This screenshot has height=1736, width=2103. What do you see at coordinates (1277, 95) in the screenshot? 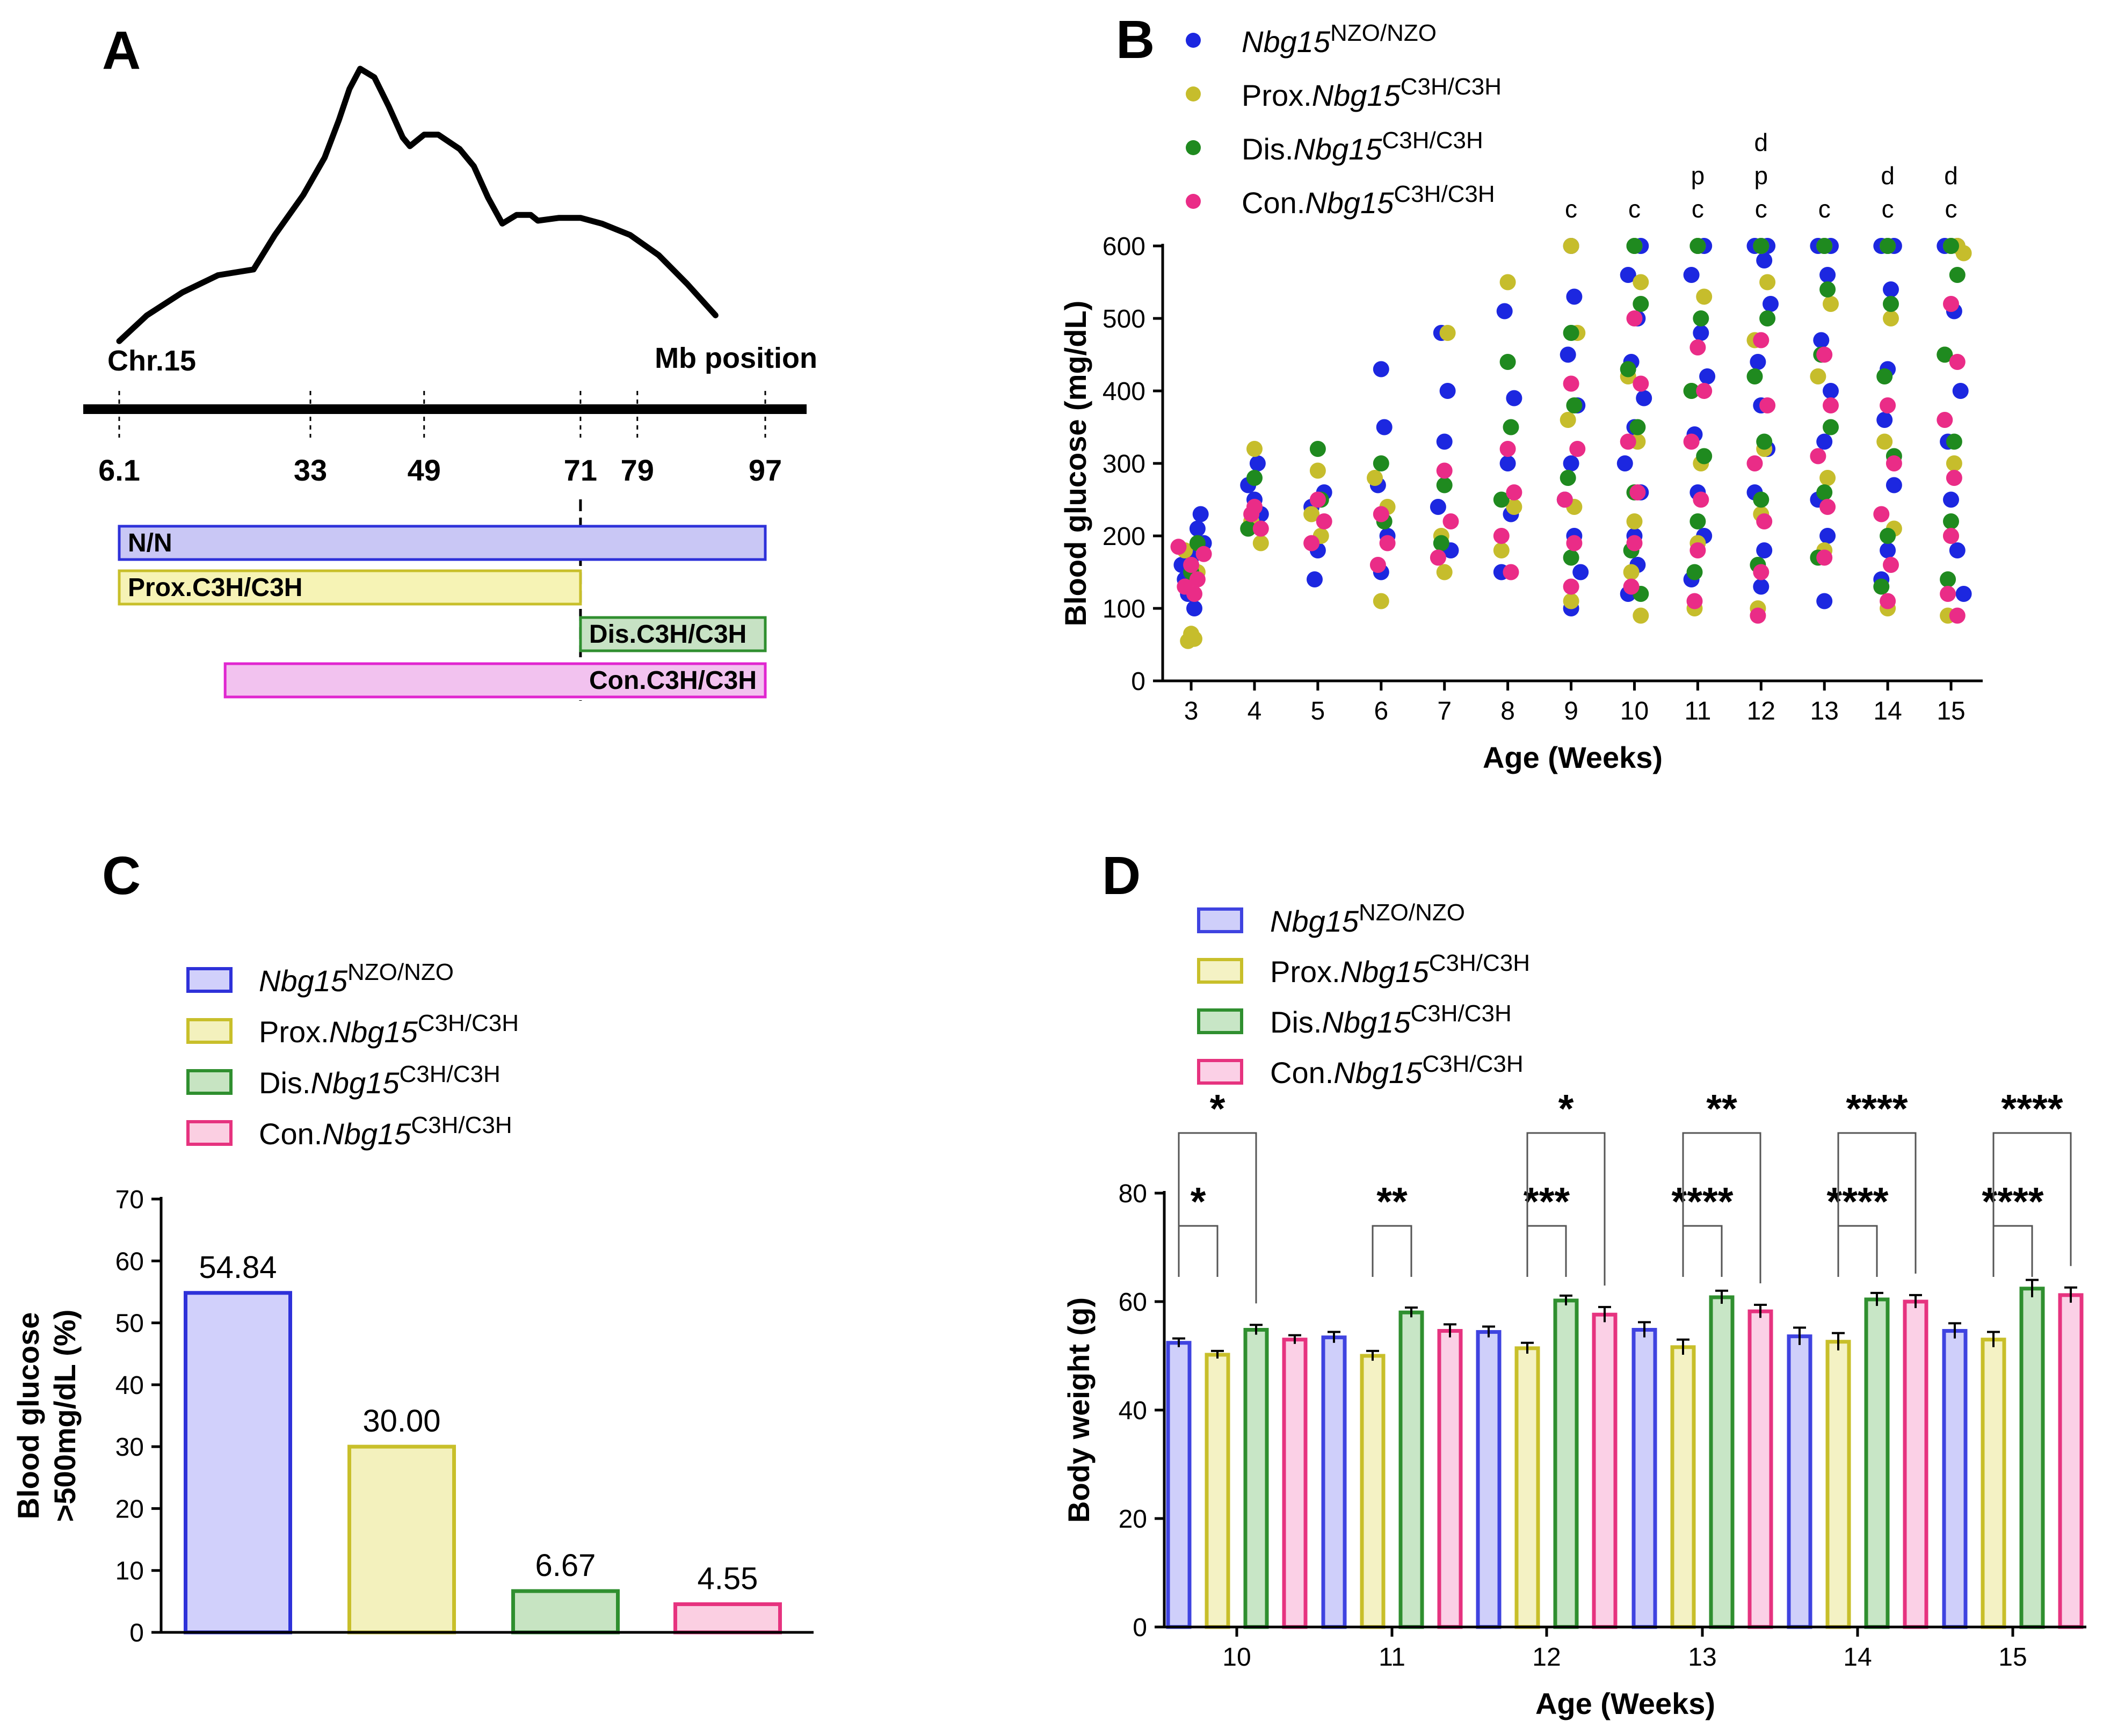
I see `legend-label-prefix: Prox.` at bounding box center [1277, 95].